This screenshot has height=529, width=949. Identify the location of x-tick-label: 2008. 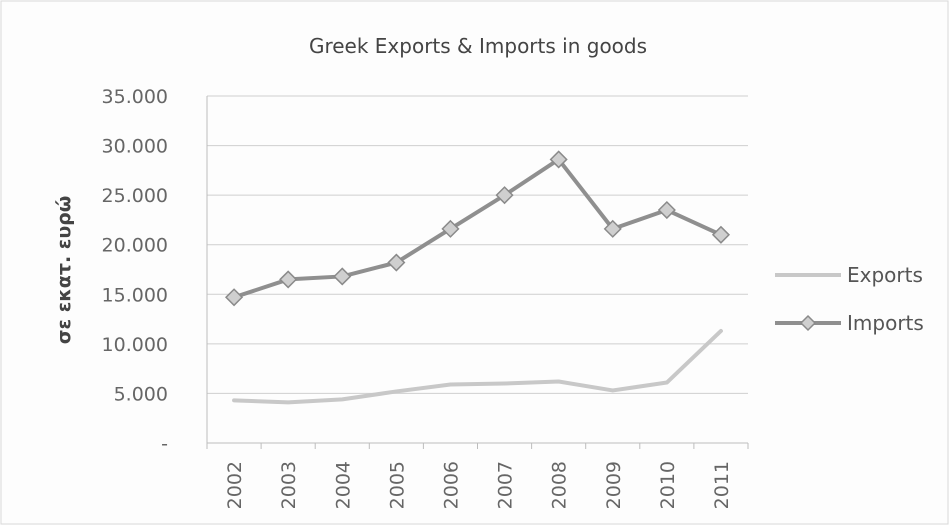
(560, 485).